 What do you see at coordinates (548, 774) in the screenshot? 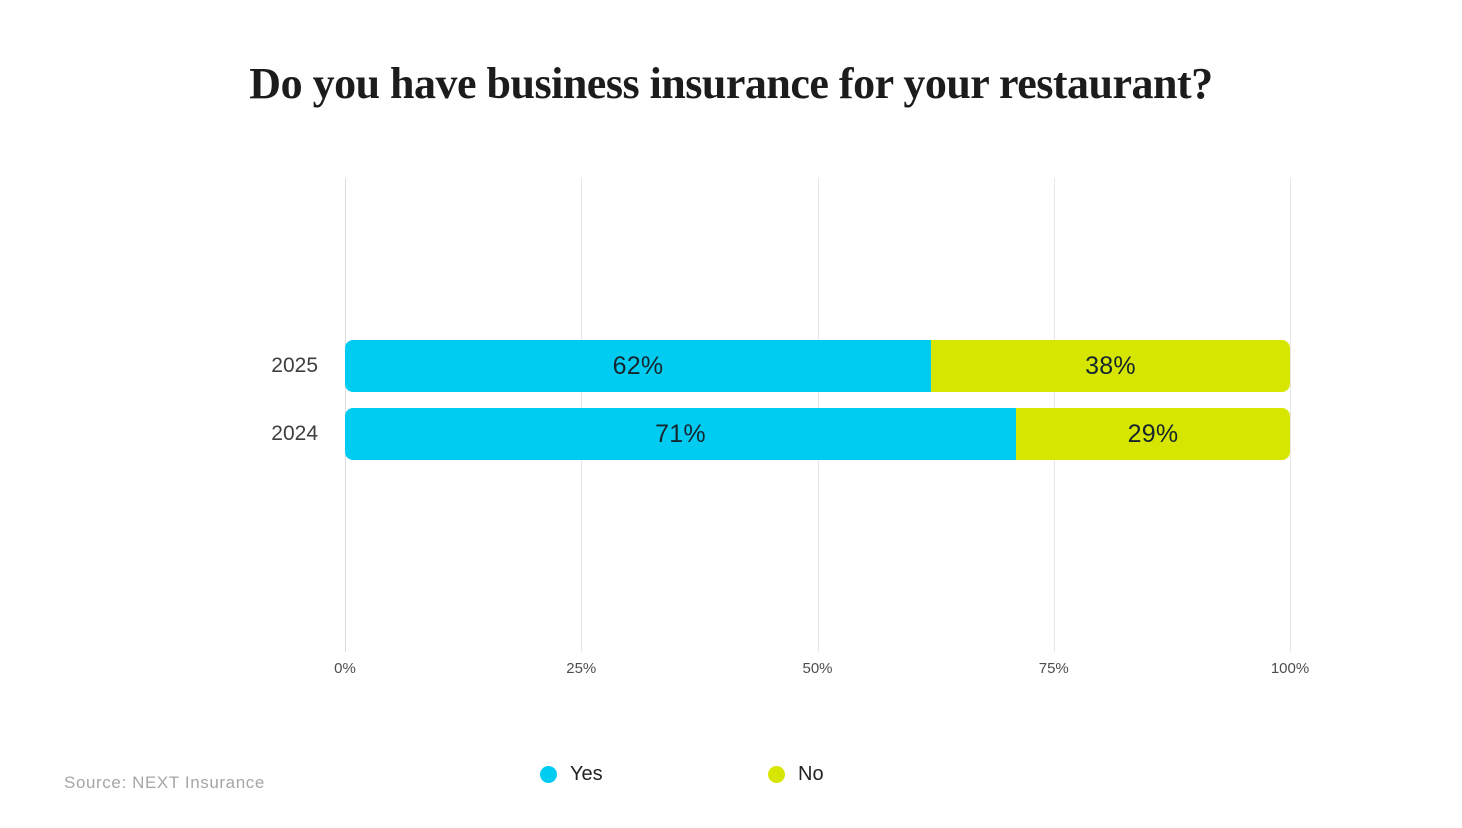
I see `legend-dot-yes-icon` at bounding box center [548, 774].